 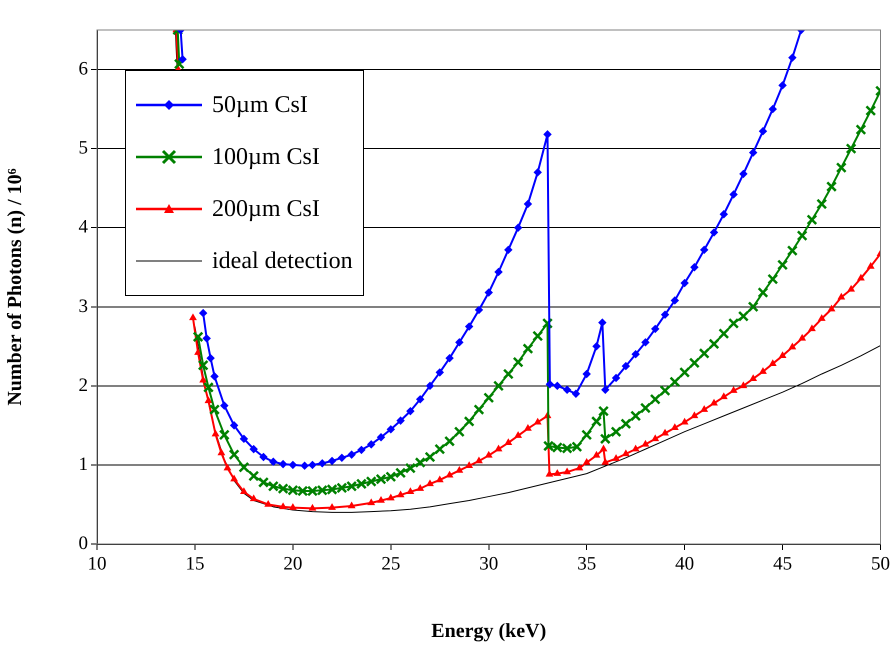 I want to click on x-tick-label: 30, so click(x=488, y=563).